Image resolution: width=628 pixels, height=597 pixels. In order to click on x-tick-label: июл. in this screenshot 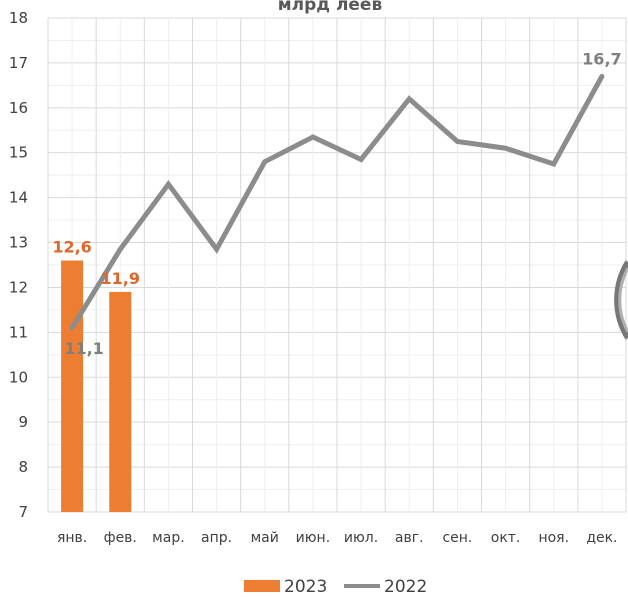, I will do `click(361, 538)`.